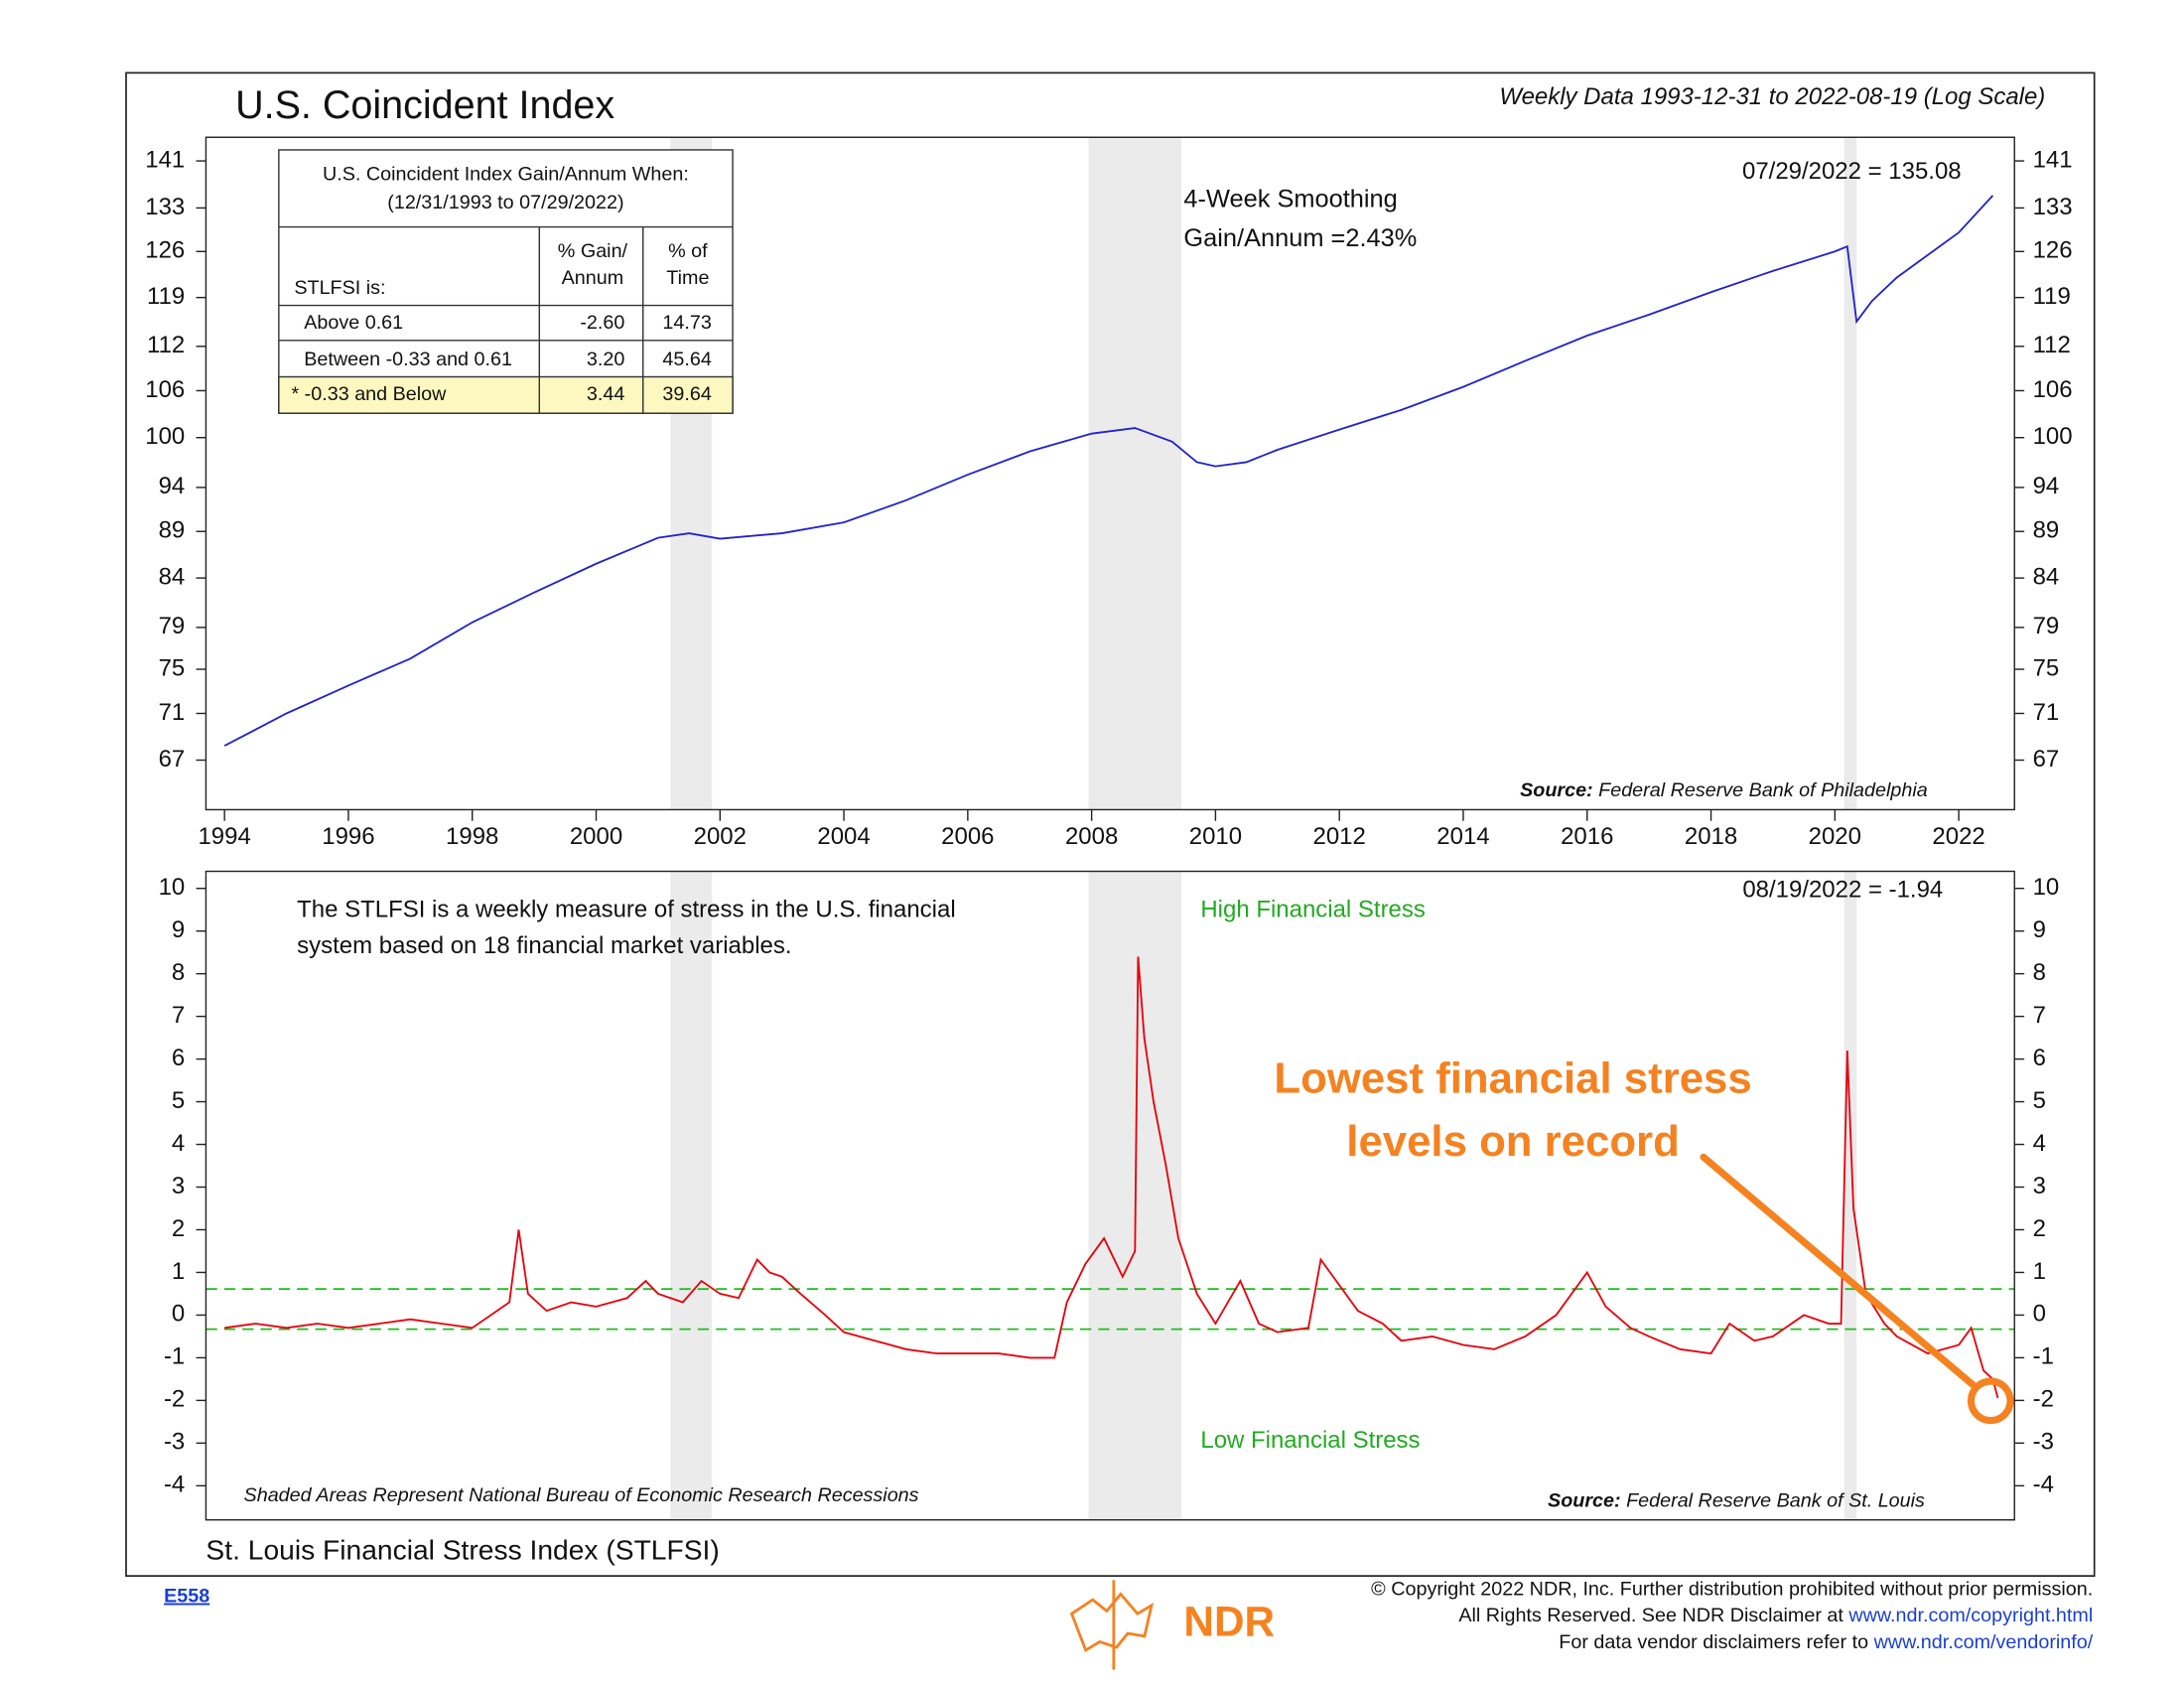 This screenshot has width=2184, height=1688. What do you see at coordinates (1990, 1401) in the screenshot?
I see `callout-circle` at bounding box center [1990, 1401].